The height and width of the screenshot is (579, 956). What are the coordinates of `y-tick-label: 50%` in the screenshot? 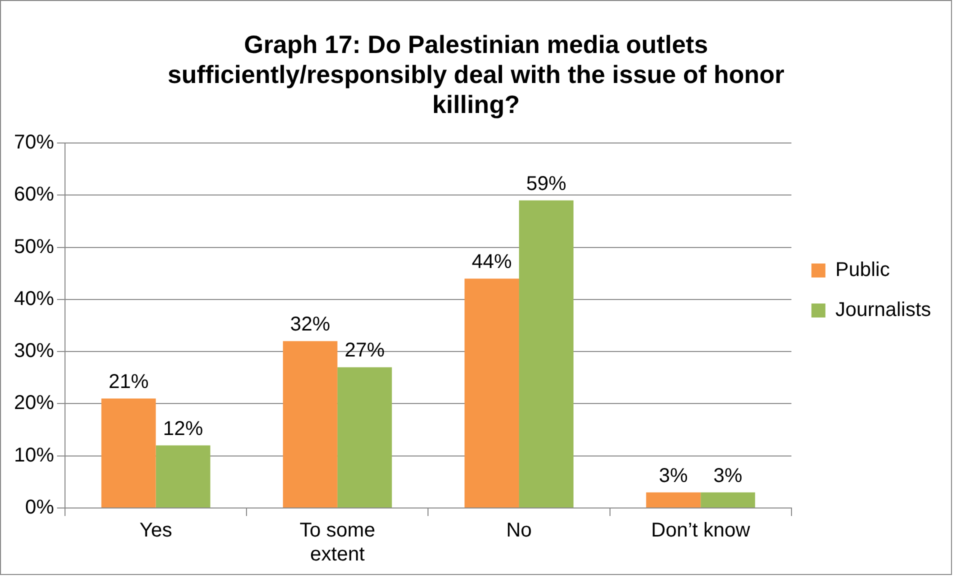 It's located at (34, 247).